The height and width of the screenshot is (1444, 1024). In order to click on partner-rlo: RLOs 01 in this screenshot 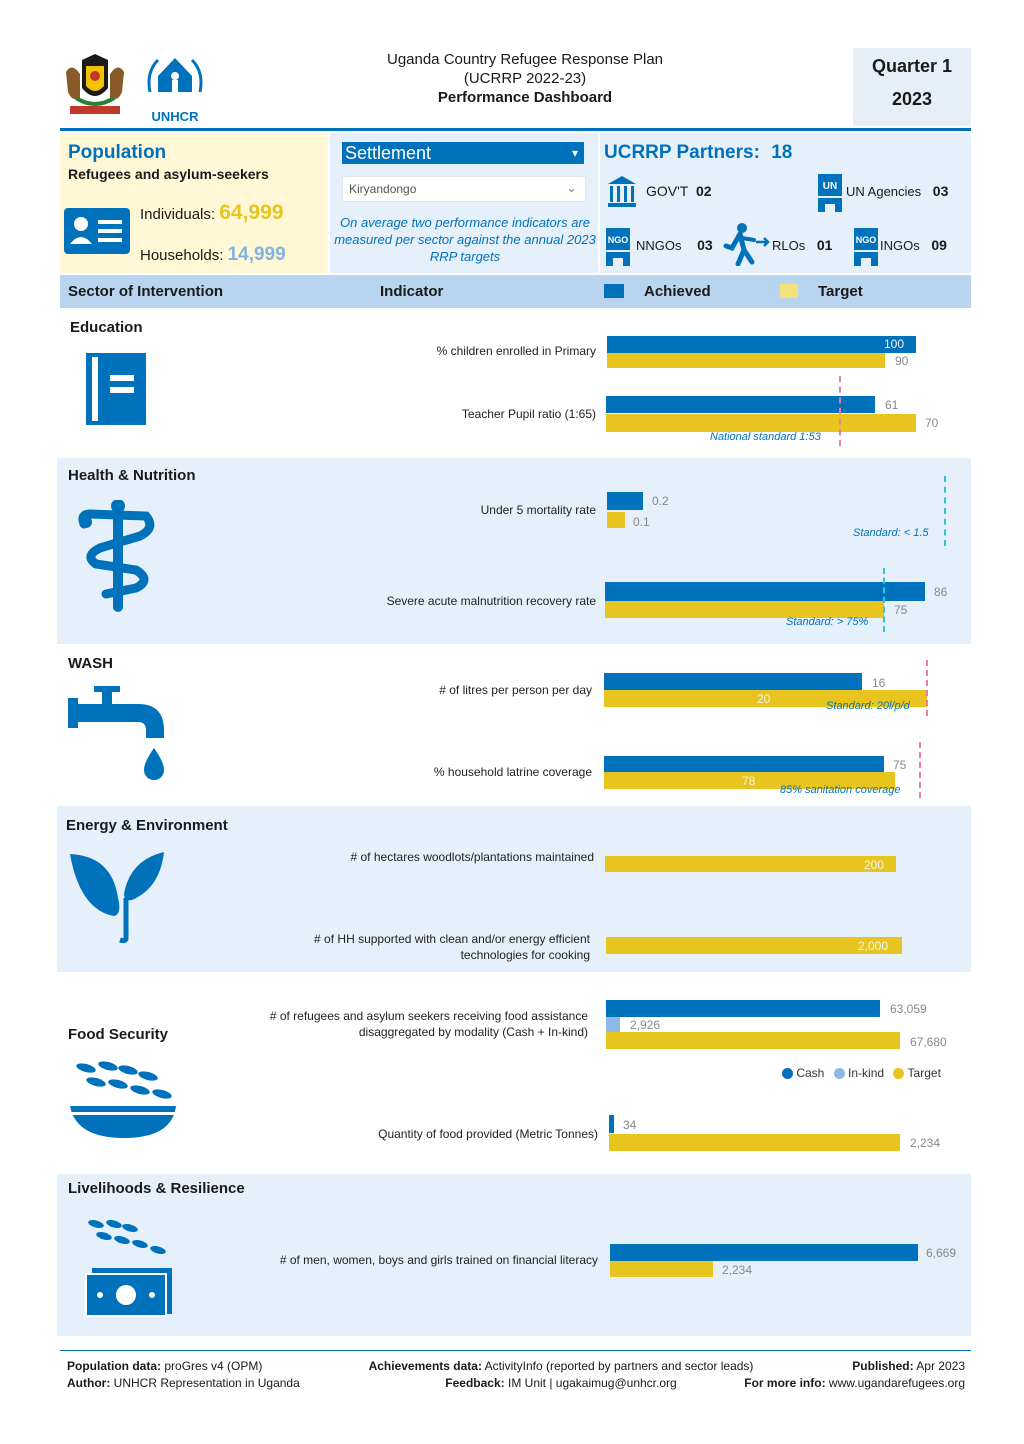, I will do `click(802, 245)`.